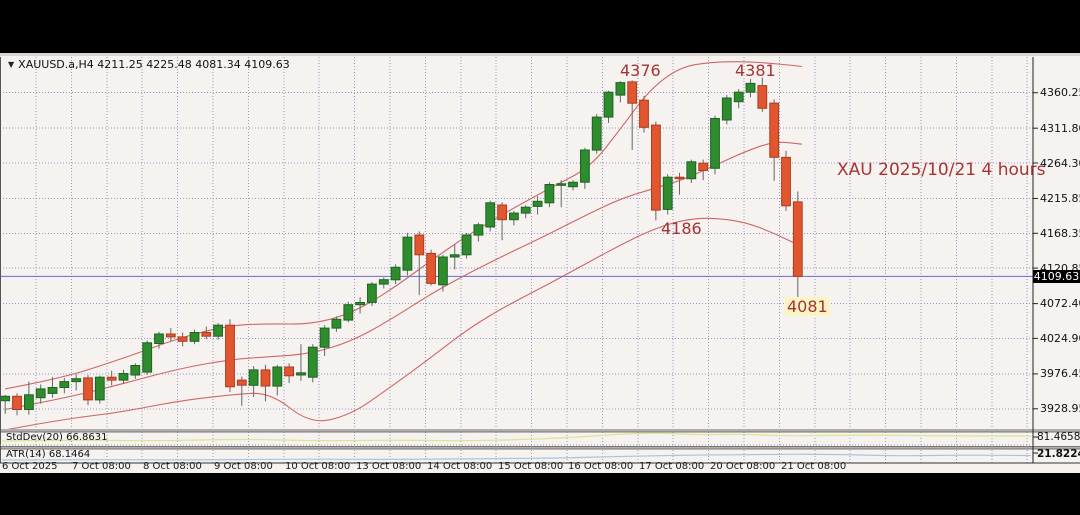  What do you see at coordinates (460, 466) in the screenshot?
I see `time-axis-label: 14 Oct 08:00` at bounding box center [460, 466].